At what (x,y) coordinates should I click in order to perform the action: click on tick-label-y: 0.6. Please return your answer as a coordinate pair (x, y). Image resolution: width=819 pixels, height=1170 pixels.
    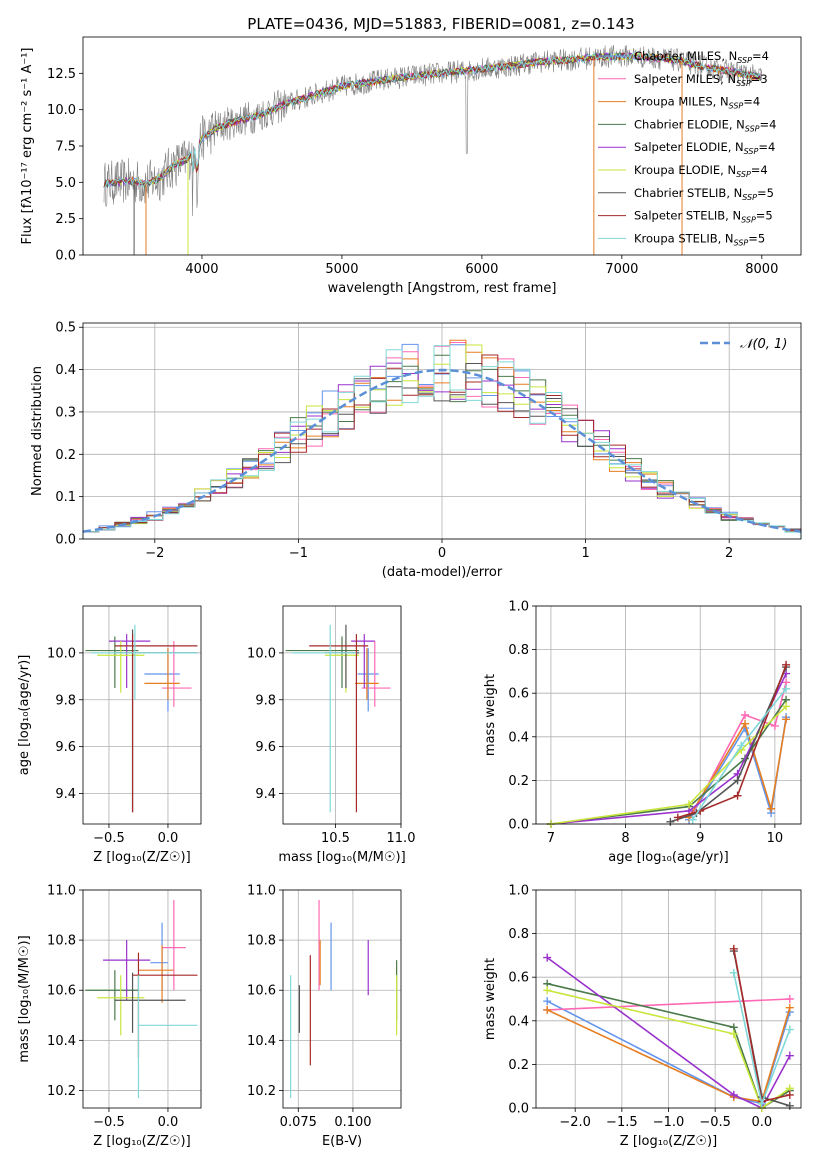
    Looking at the image, I should click on (518, 694).